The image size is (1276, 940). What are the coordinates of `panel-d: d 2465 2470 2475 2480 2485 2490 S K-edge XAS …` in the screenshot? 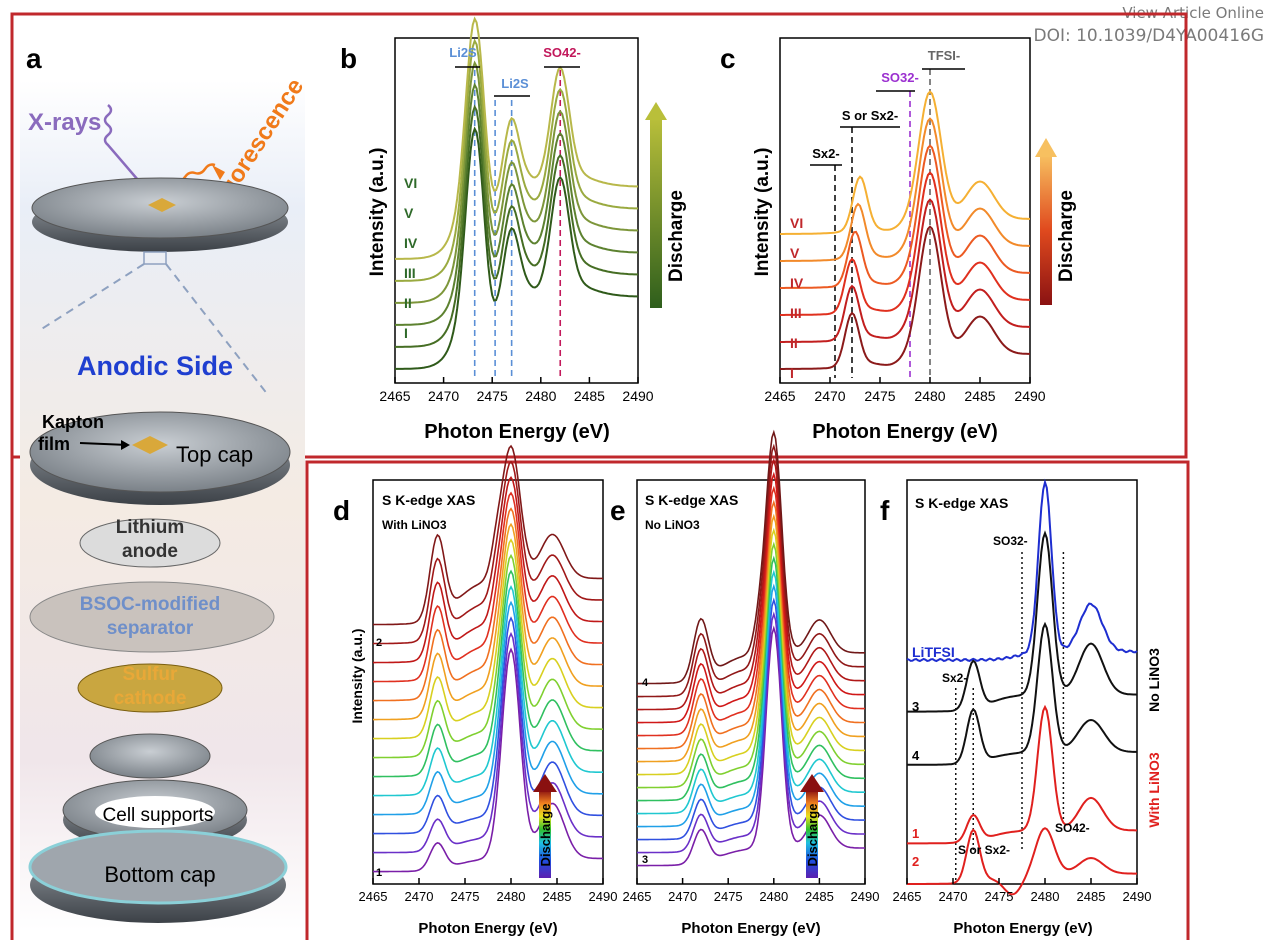 It's located at (475, 690).